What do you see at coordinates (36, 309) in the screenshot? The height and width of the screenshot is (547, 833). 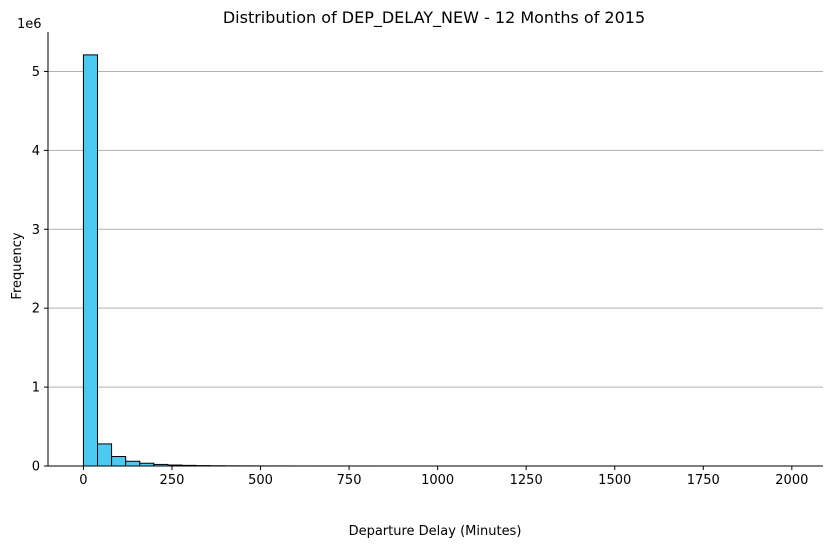 I see `y-tick-label-2: 2` at bounding box center [36, 309].